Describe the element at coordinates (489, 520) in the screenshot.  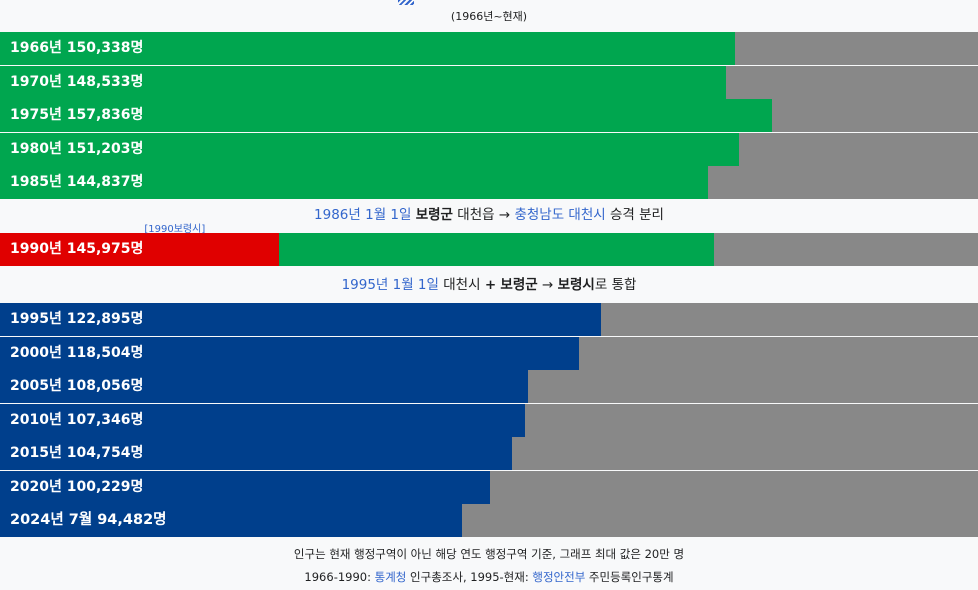
I see `bar-row: 2024년 7월 94,482명` at that location.